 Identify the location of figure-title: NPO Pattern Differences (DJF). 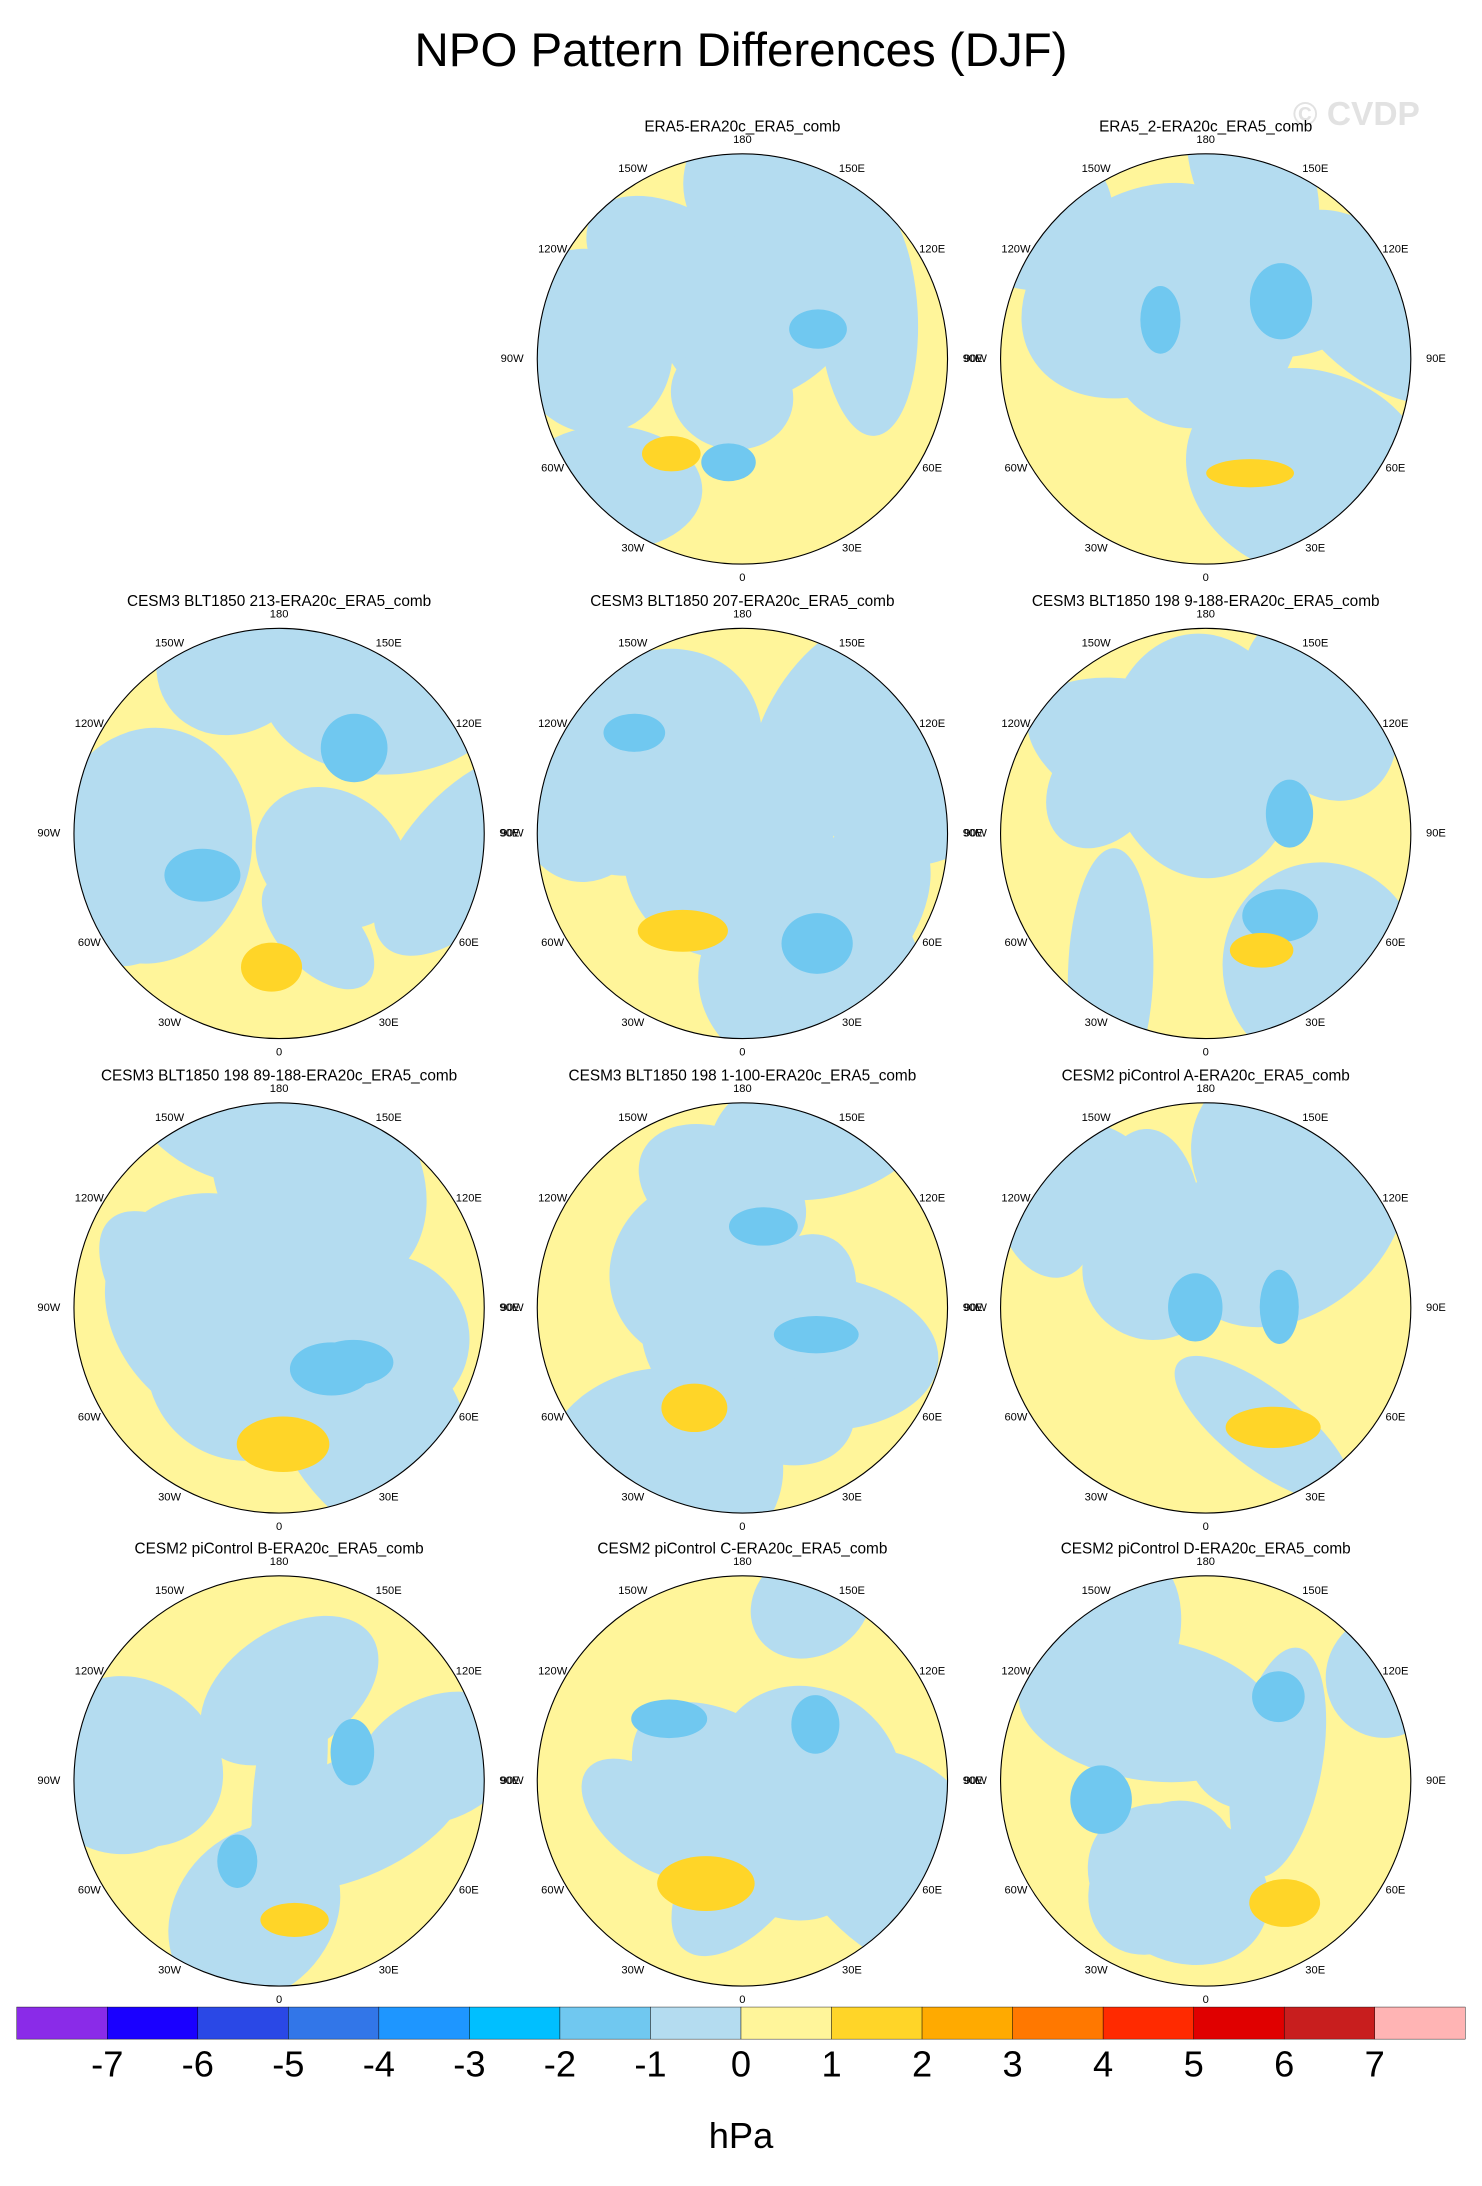
(741, 50).